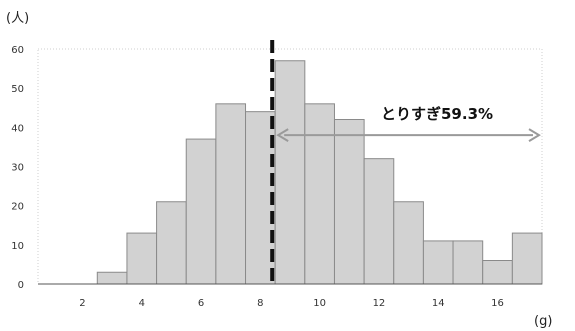 The height and width of the screenshot is (331, 575). Describe the element at coordinates (437, 114) in the screenshot. I see `annotation-label: とりすぎ59.3%` at that location.